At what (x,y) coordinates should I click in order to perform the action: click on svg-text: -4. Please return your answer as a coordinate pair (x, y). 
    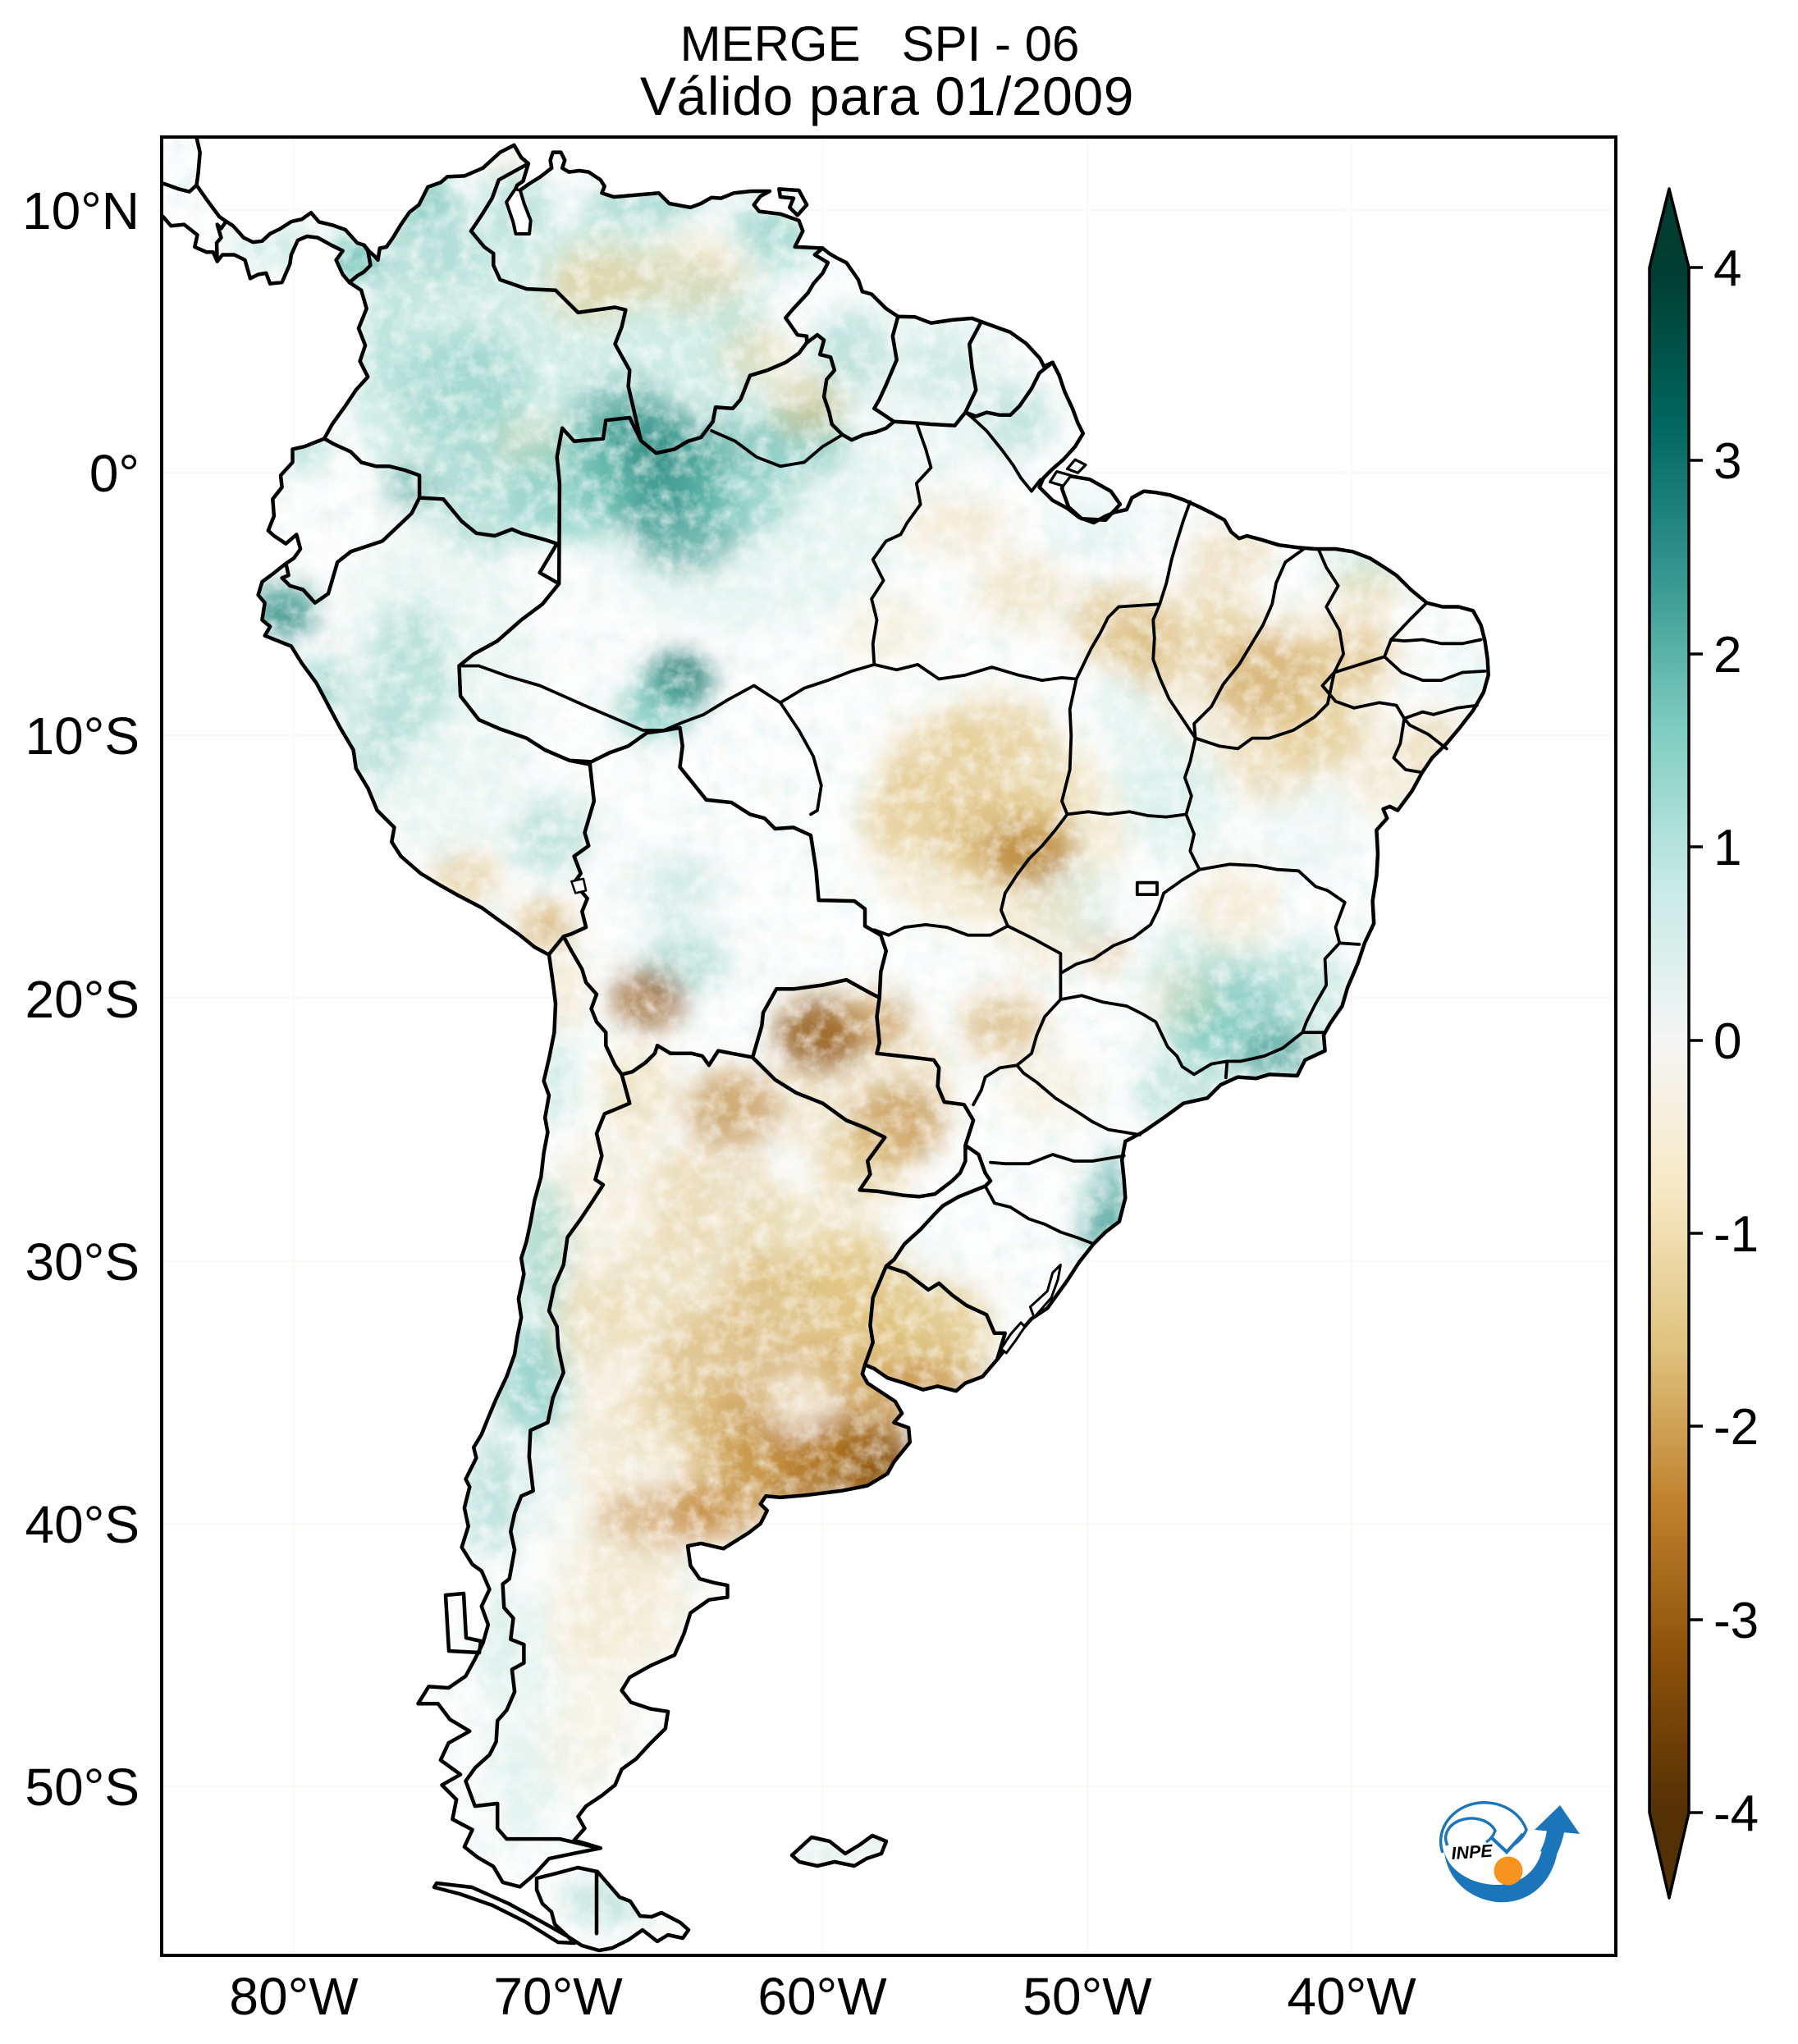
    Looking at the image, I should click on (1736, 1814).